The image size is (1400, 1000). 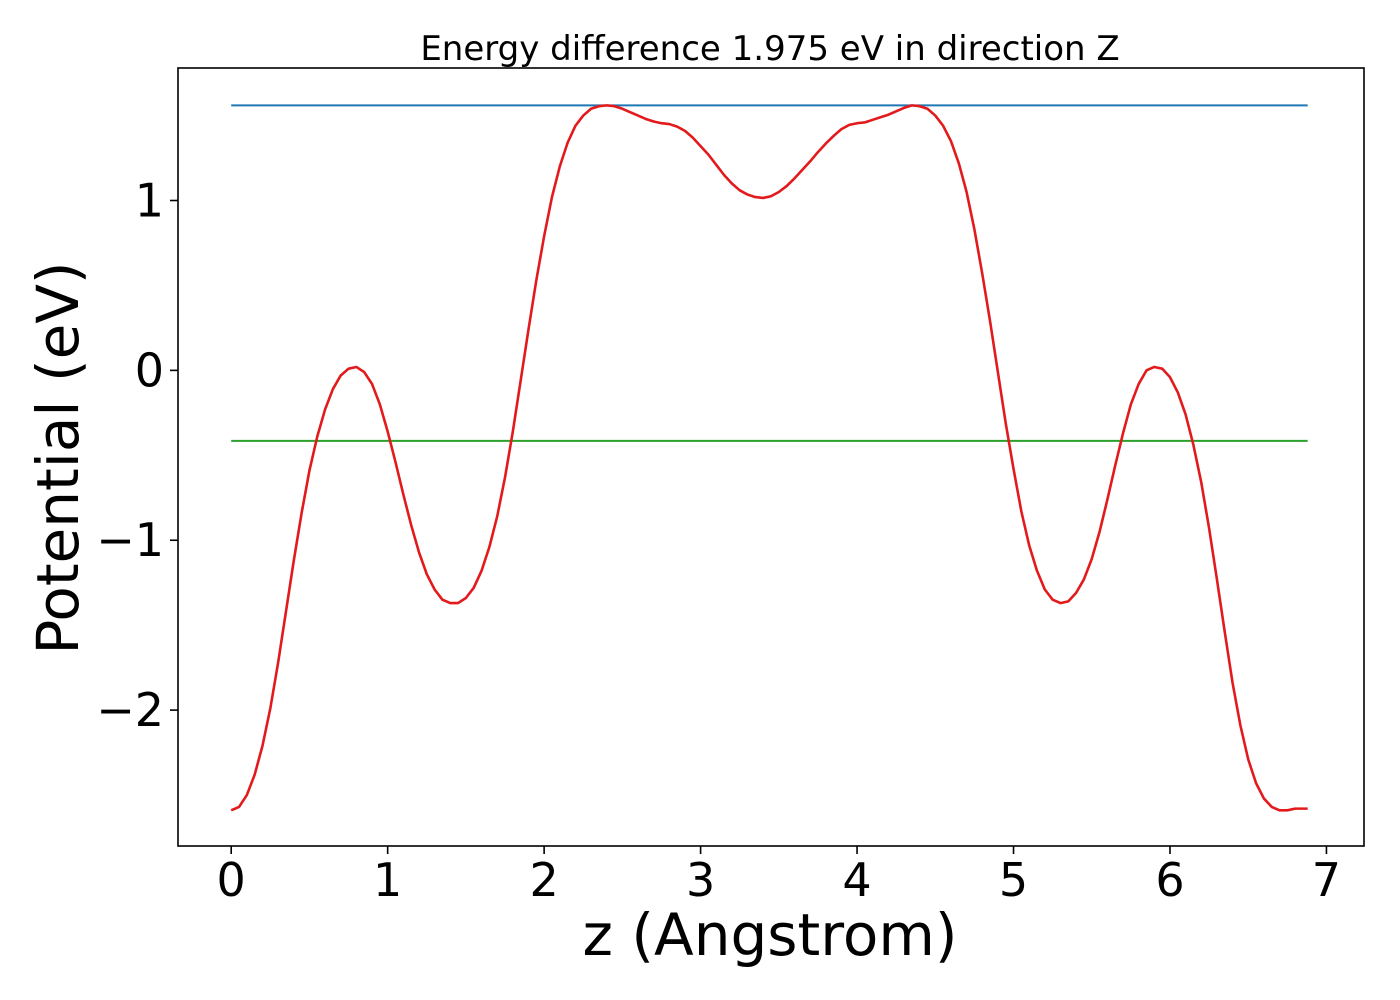 What do you see at coordinates (770, 935) in the screenshot?
I see `x-axis-label: z (Angstrom)` at bounding box center [770, 935].